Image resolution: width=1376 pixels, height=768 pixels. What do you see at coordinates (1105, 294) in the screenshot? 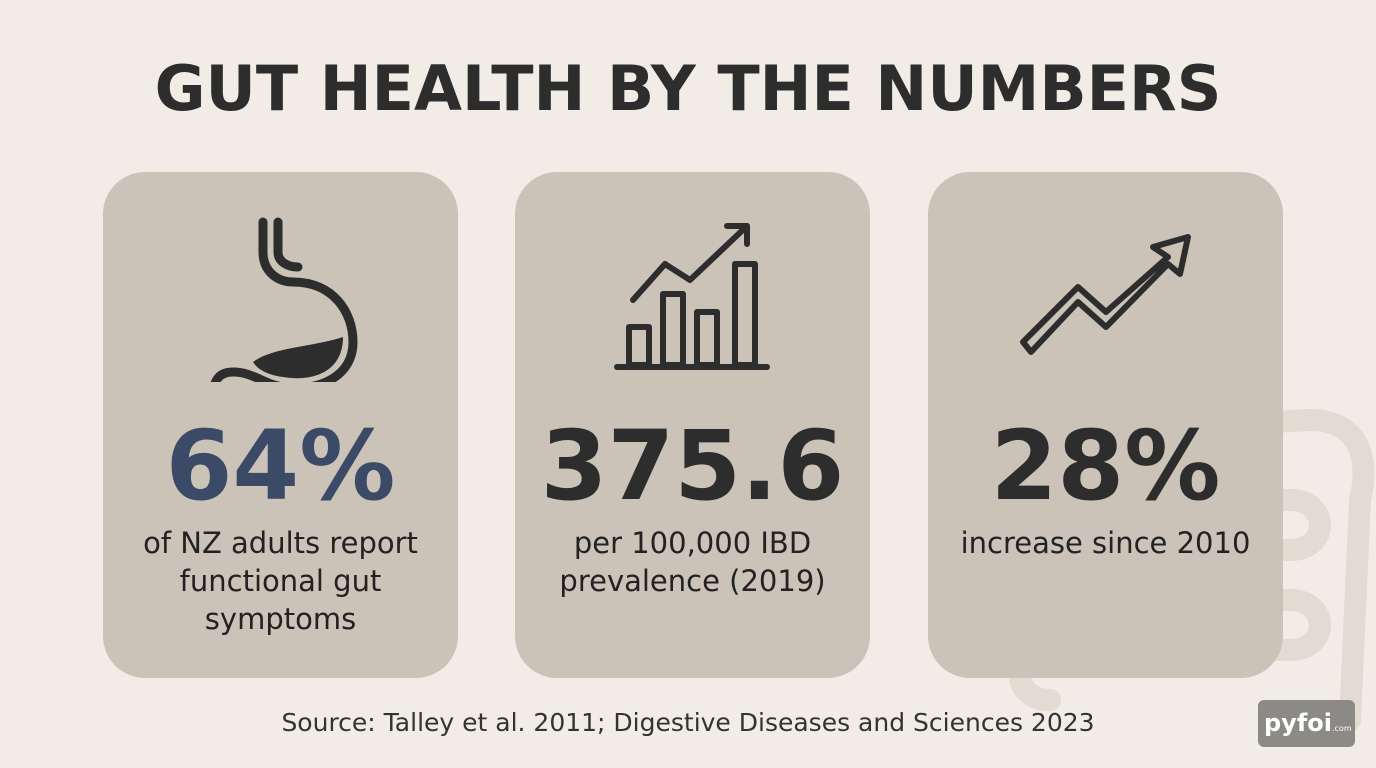
I see `trend-arrow-icon` at bounding box center [1105, 294].